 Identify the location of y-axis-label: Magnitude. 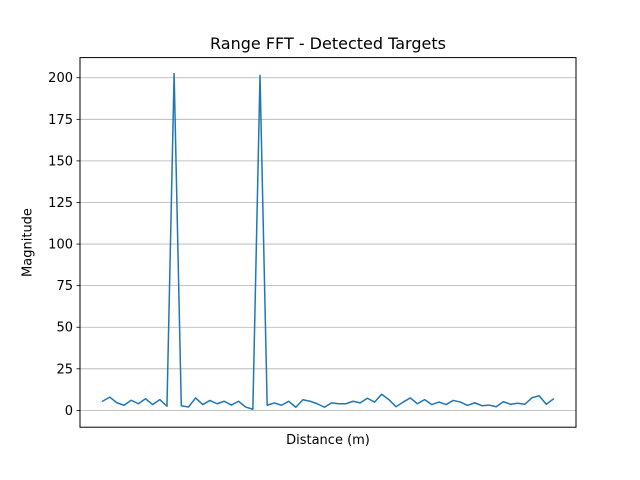
(28, 242).